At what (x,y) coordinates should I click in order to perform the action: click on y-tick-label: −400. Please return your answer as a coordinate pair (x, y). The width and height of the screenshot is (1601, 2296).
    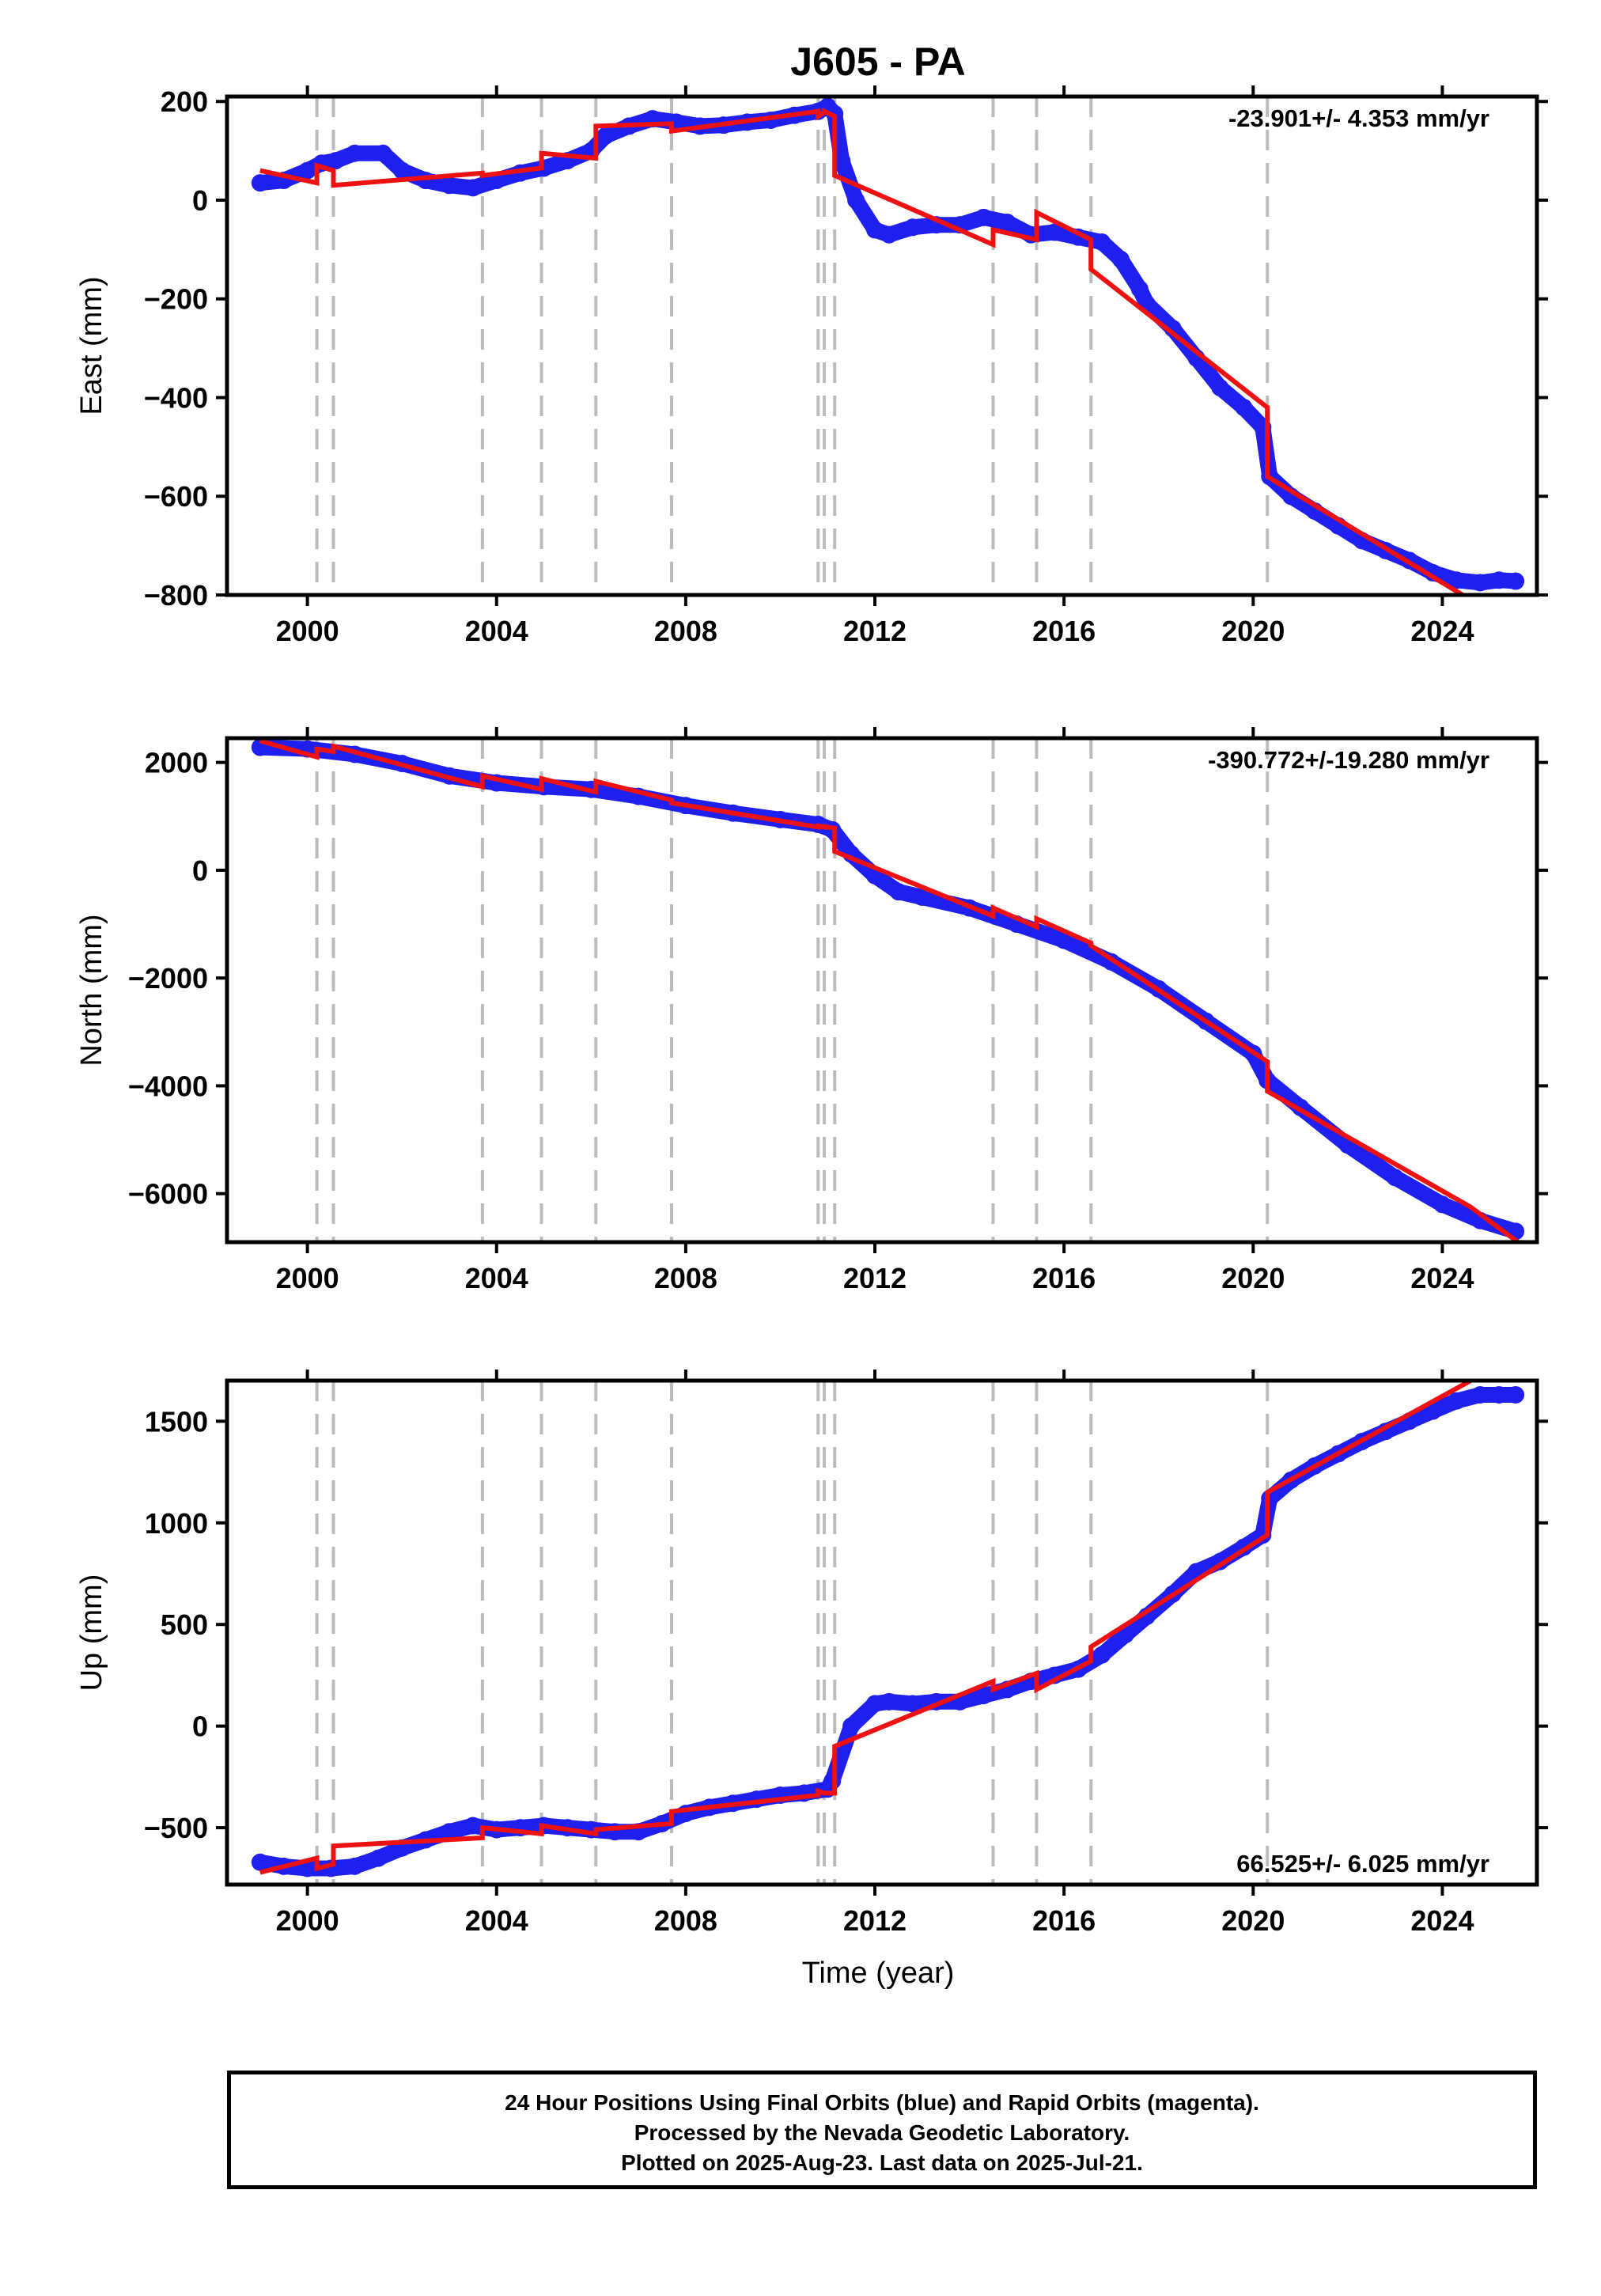
    Looking at the image, I should click on (176, 397).